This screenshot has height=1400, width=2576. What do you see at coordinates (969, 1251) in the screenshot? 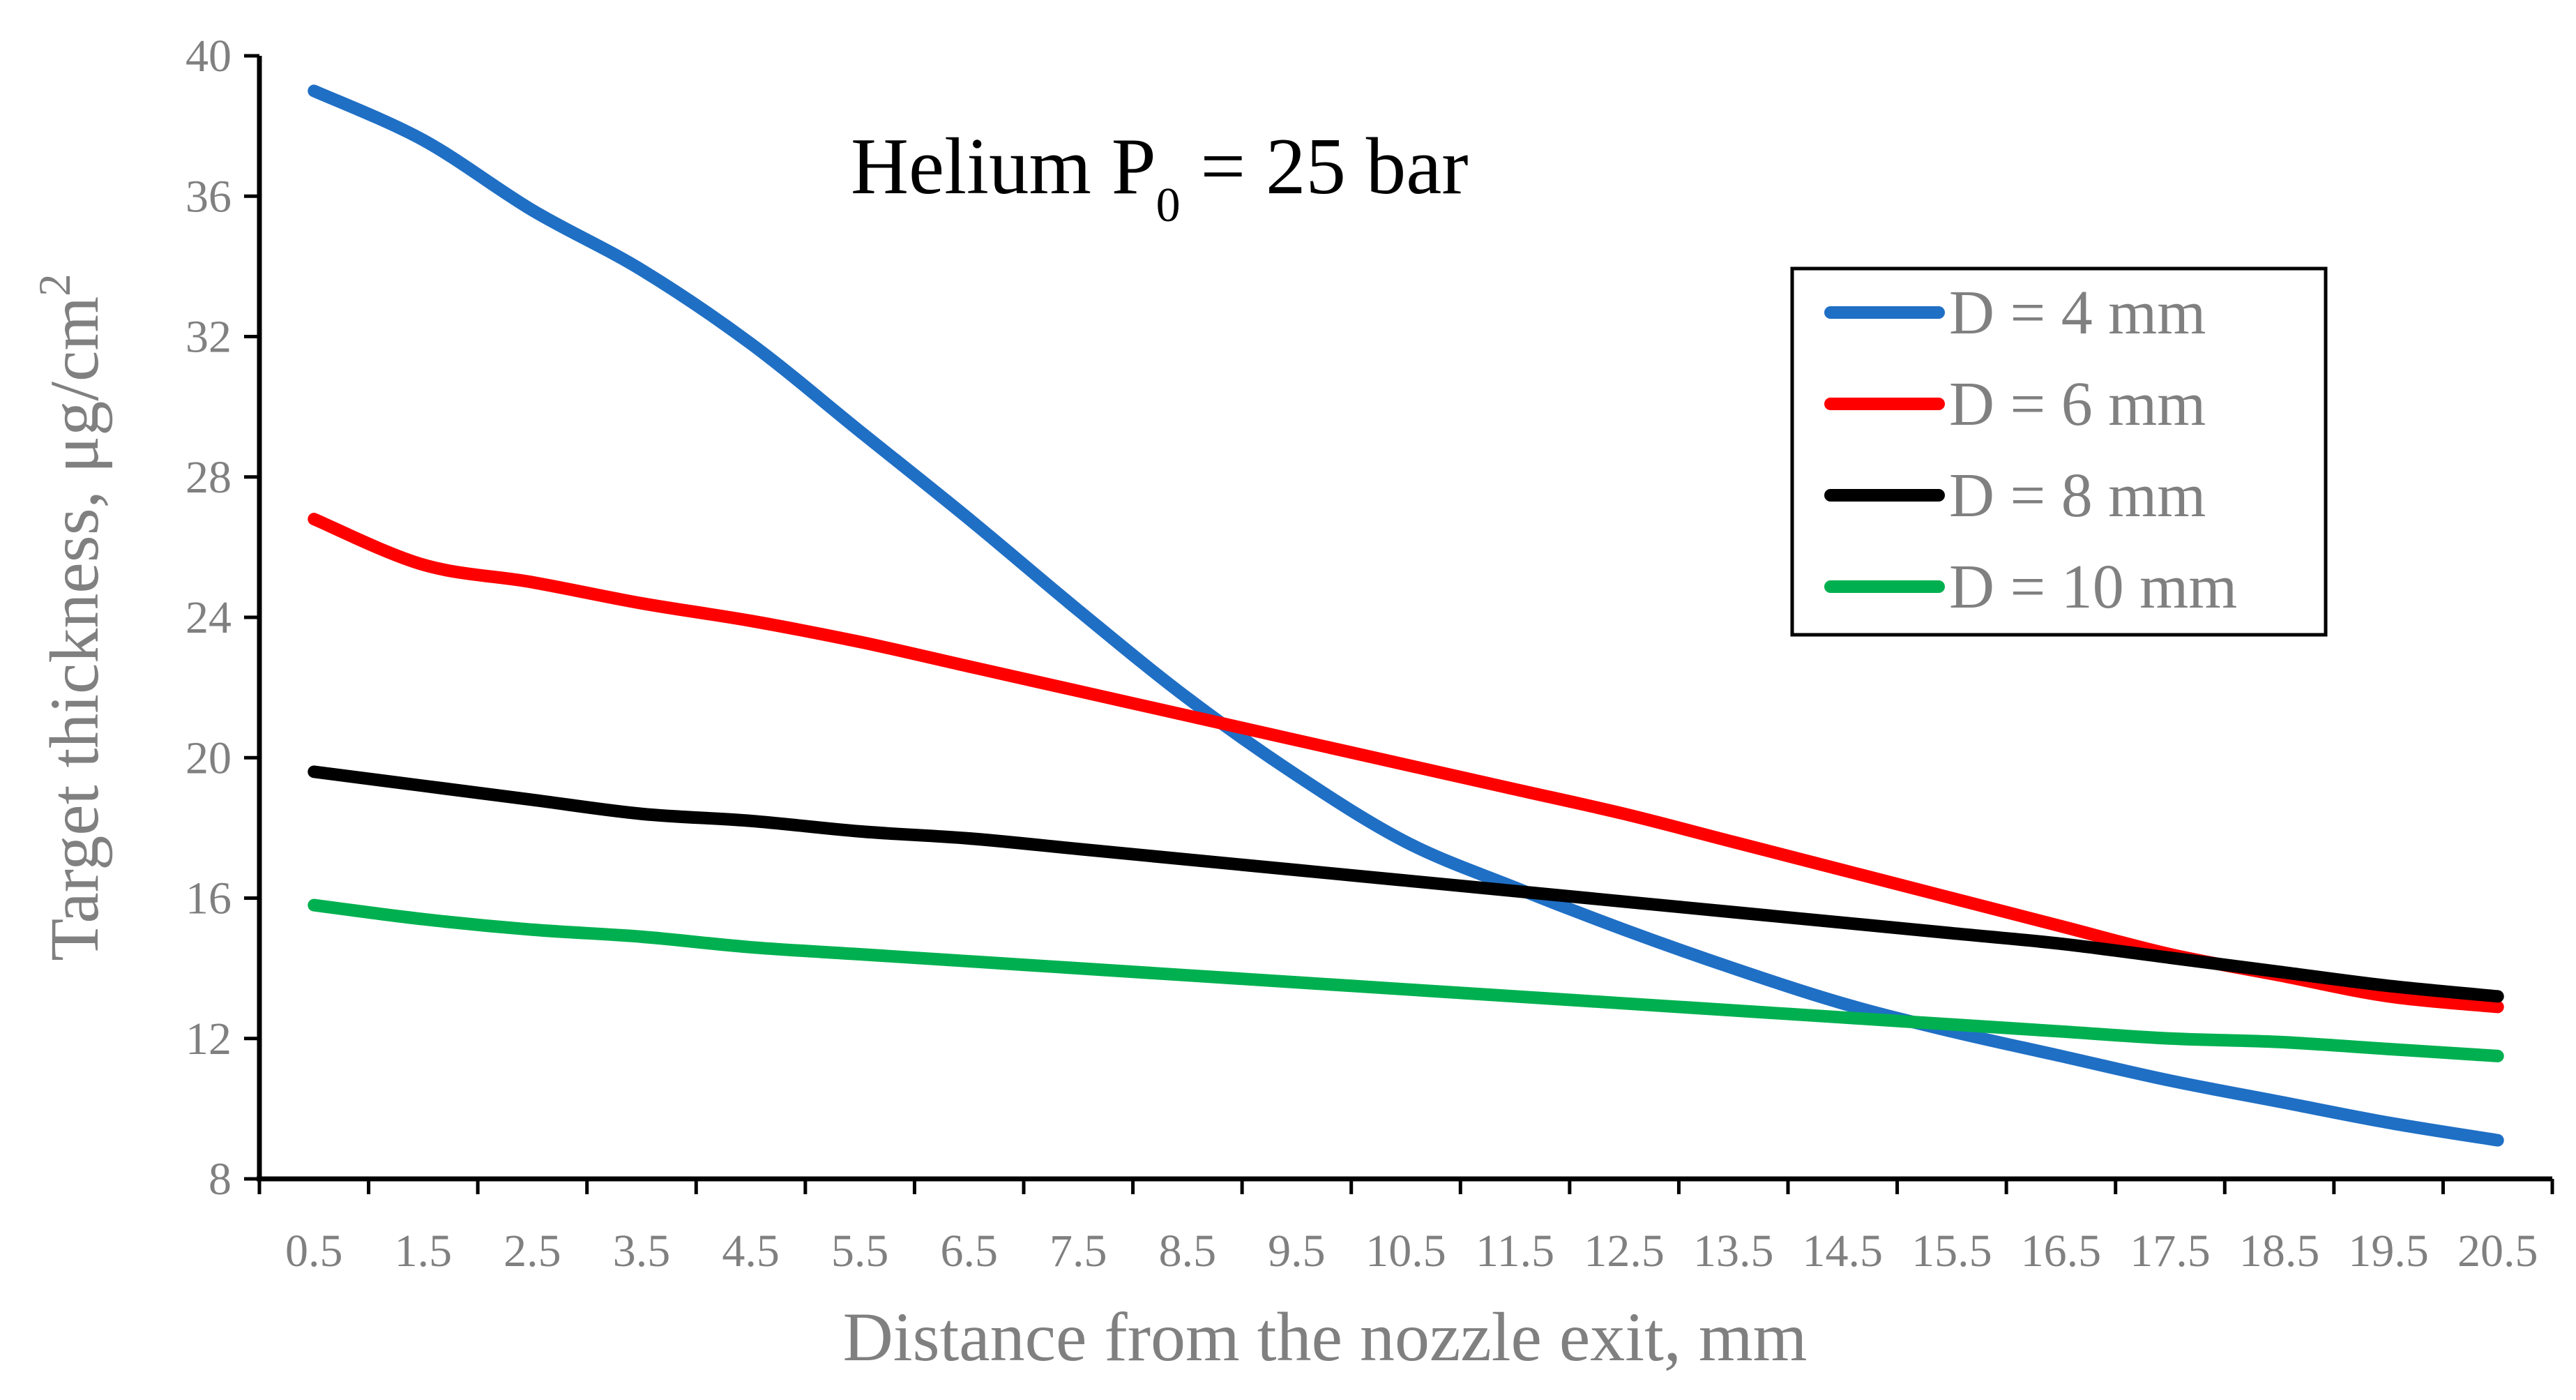
I see `x-tick-label: 6.5` at bounding box center [969, 1251].